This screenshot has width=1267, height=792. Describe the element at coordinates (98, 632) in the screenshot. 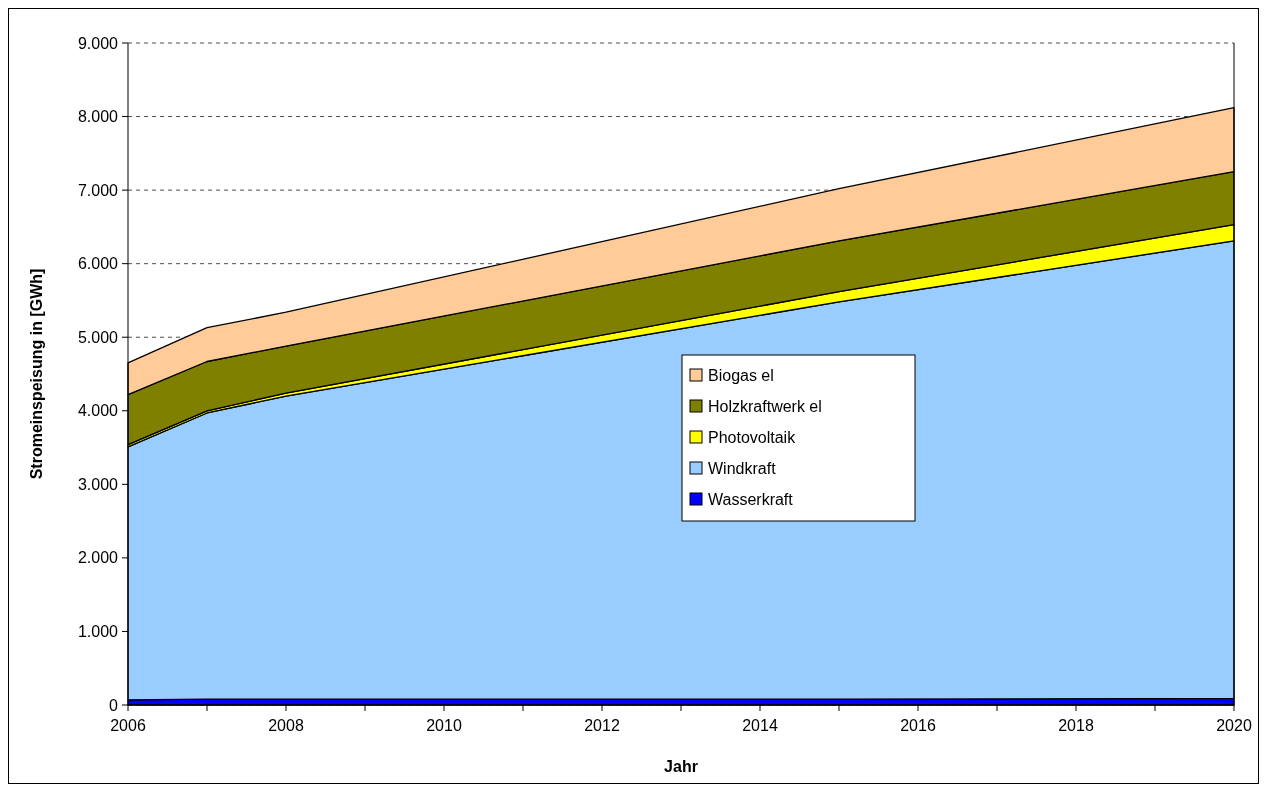

I see `y-tick-label: 1.000` at that location.